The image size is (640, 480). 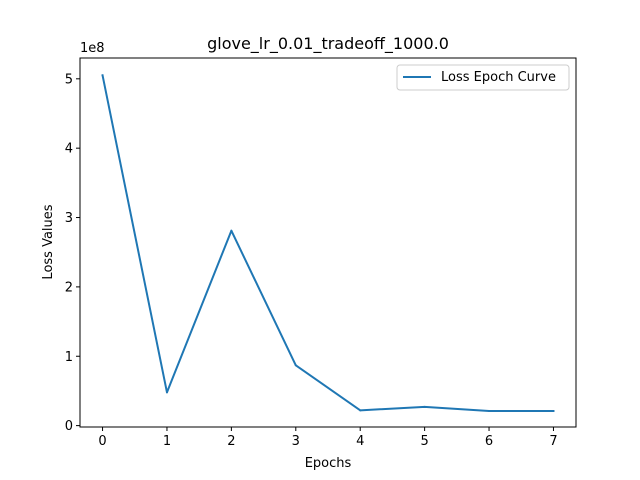 I want to click on y-axis-label: Loss Values, so click(x=48, y=241).